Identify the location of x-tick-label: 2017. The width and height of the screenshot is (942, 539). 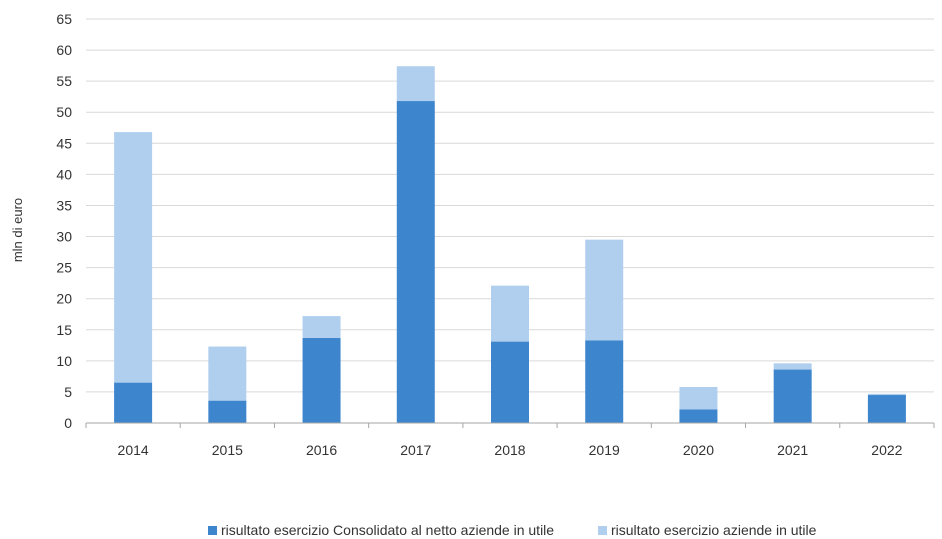
(415, 450).